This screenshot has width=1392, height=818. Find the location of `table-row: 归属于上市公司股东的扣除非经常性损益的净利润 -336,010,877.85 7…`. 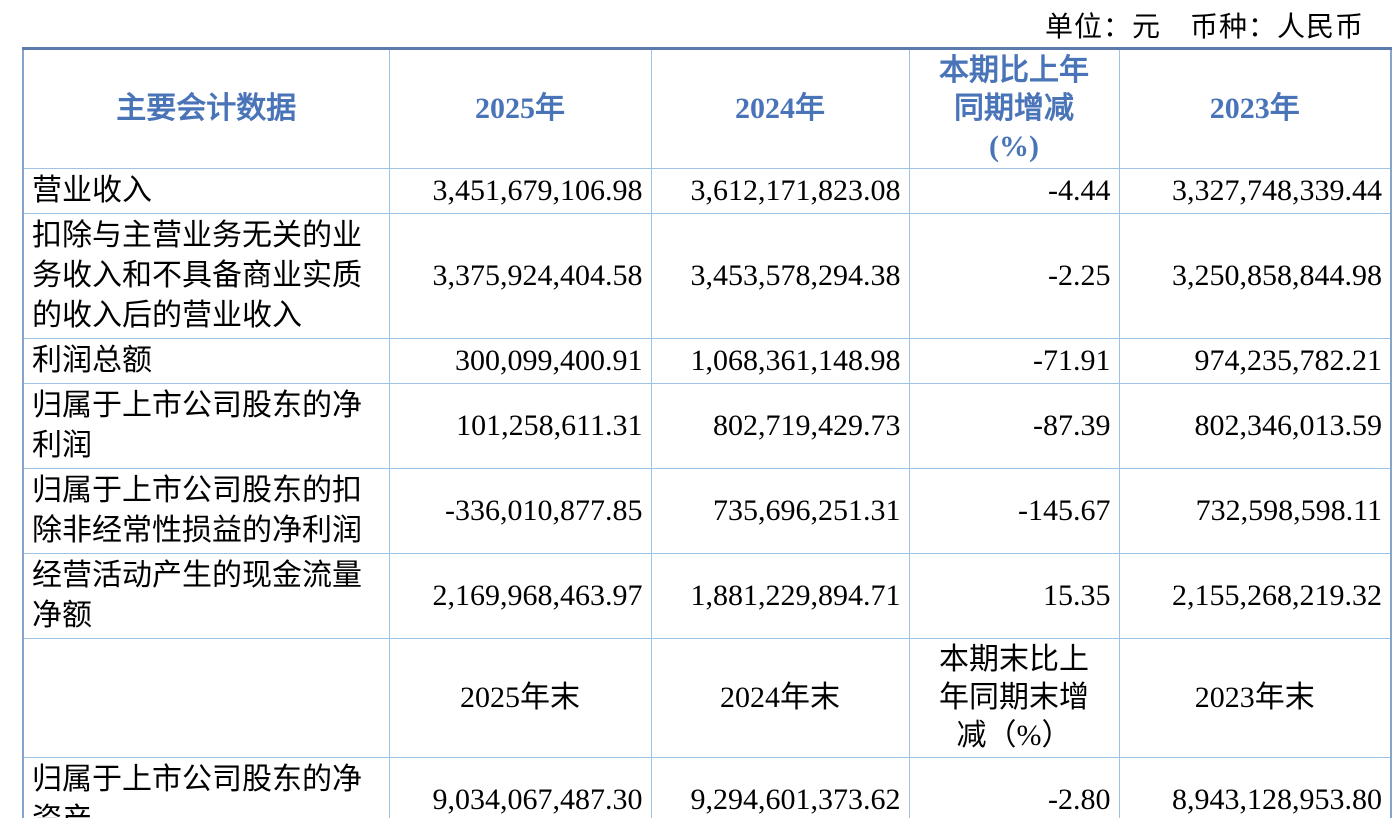

table-row: 归属于上市公司股东的扣除非经常性损益的净利润 -336,010,877.85 7… is located at coordinates (707, 511).